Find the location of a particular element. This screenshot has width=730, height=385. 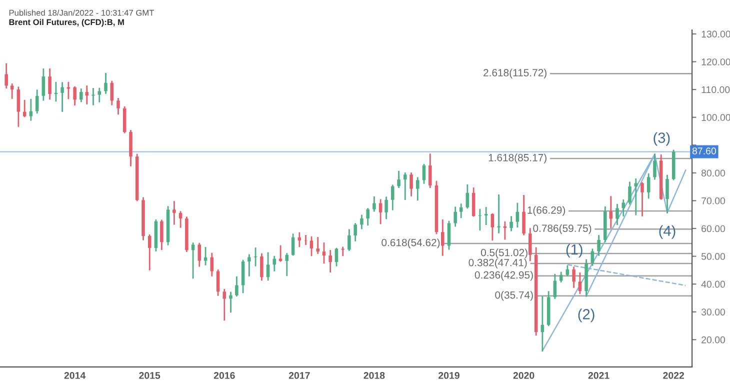

annotation: (4) is located at coordinates (667, 232).